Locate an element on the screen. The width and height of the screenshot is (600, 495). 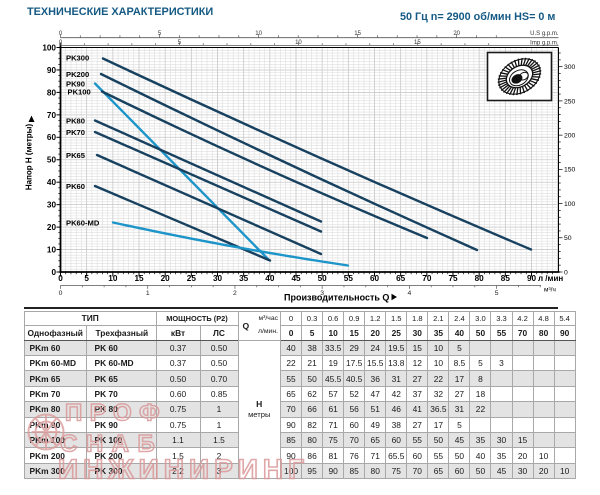
svg-text: PK100 is located at coordinates (79, 91).